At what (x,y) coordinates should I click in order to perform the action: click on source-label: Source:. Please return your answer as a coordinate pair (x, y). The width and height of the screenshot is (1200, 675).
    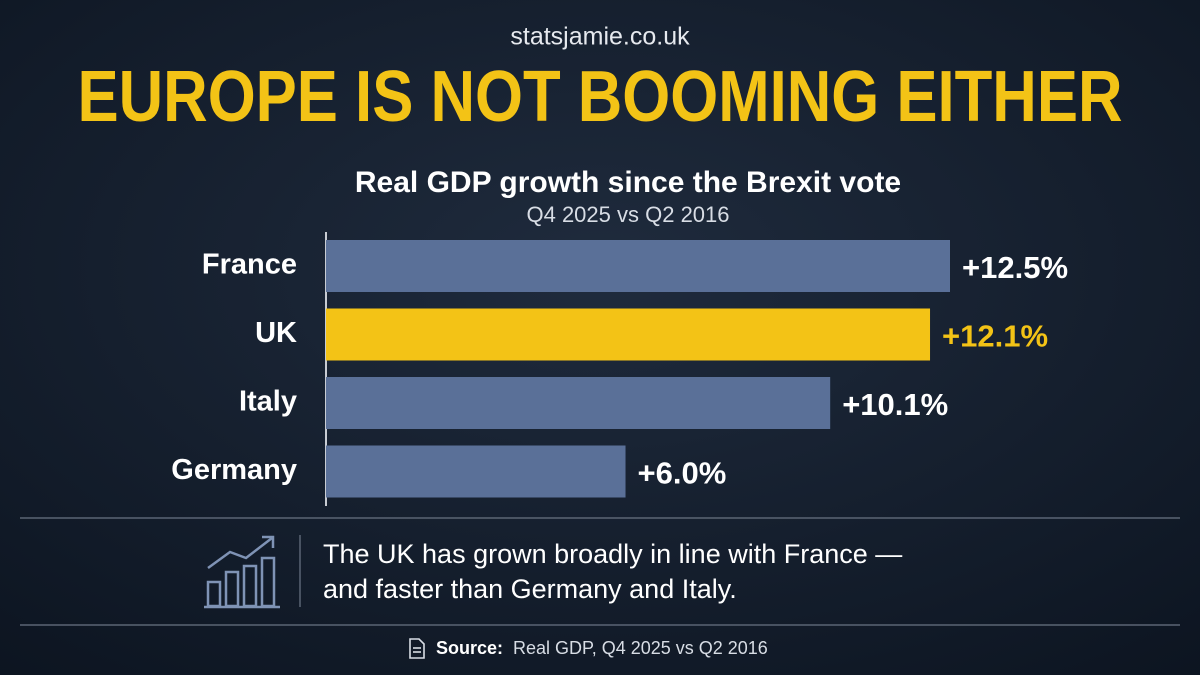
    Looking at the image, I should click on (469, 648).